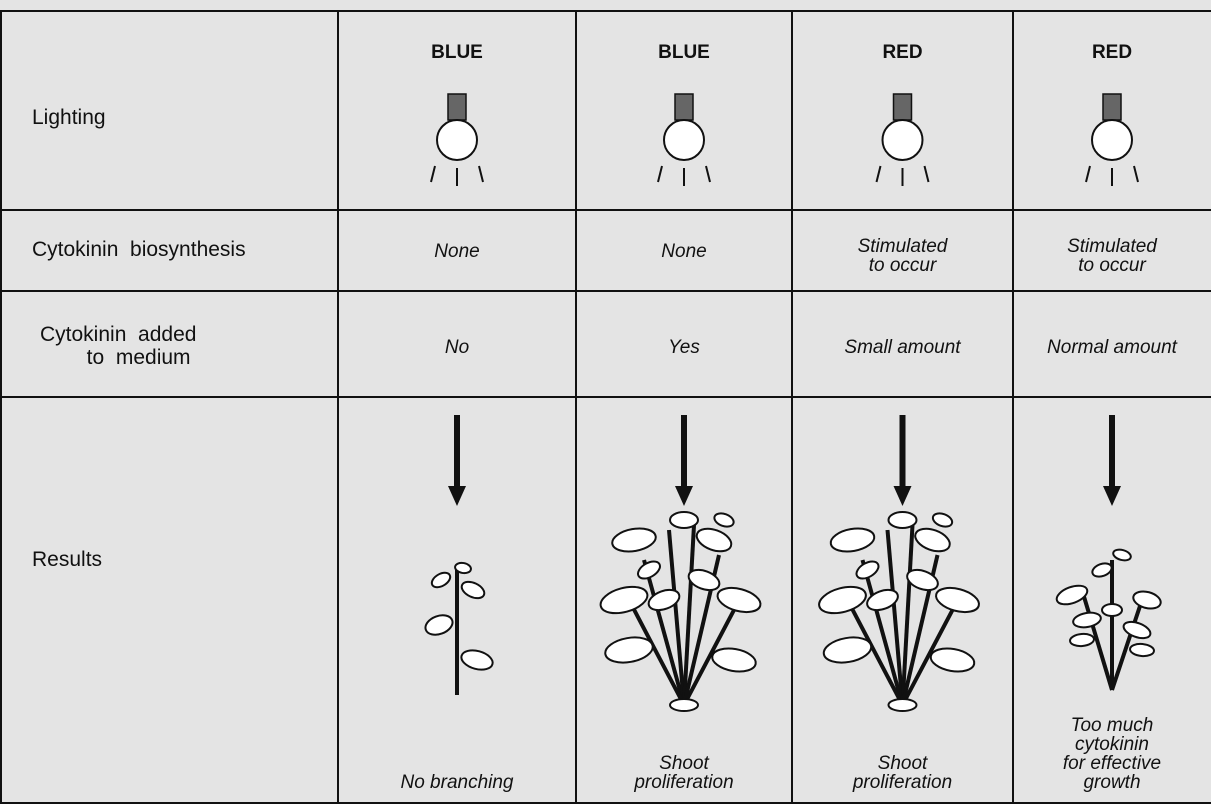  I want to click on medium-cell: Small amount, so click(902, 347).